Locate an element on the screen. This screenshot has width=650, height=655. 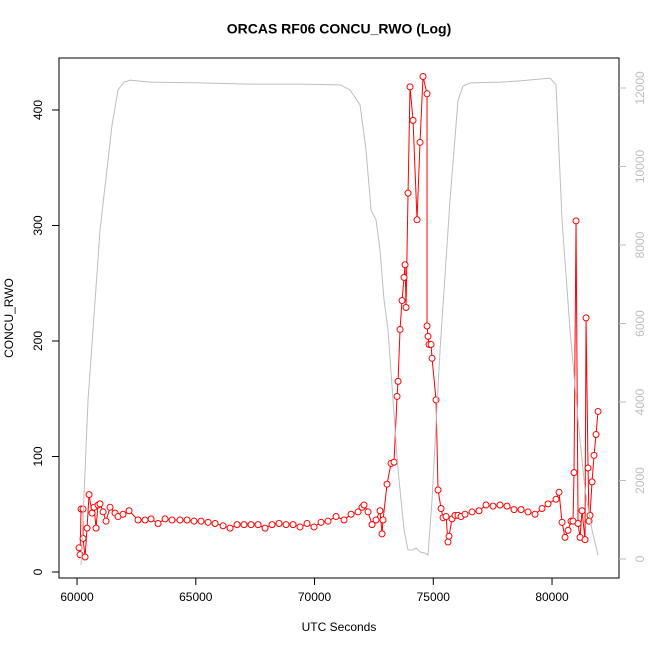
y2-tick-label: 8000 is located at coordinates (640, 244).